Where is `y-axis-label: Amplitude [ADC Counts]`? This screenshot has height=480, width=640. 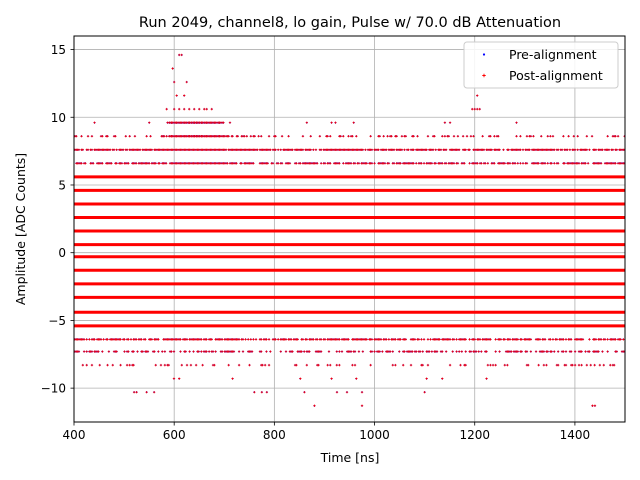 y-axis-label: Amplitude [ADC Counts] is located at coordinates (20, 229).